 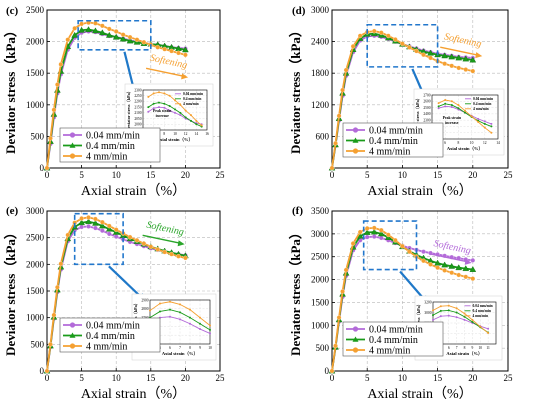 I want to click on y-tick-label: 3000, so click(x=35, y=211).